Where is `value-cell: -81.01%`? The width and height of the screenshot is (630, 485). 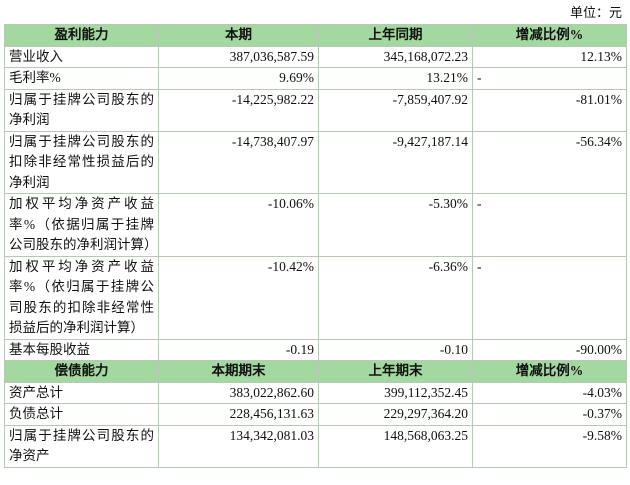 value-cell: -81.01% is located at coordinates (549, 110).